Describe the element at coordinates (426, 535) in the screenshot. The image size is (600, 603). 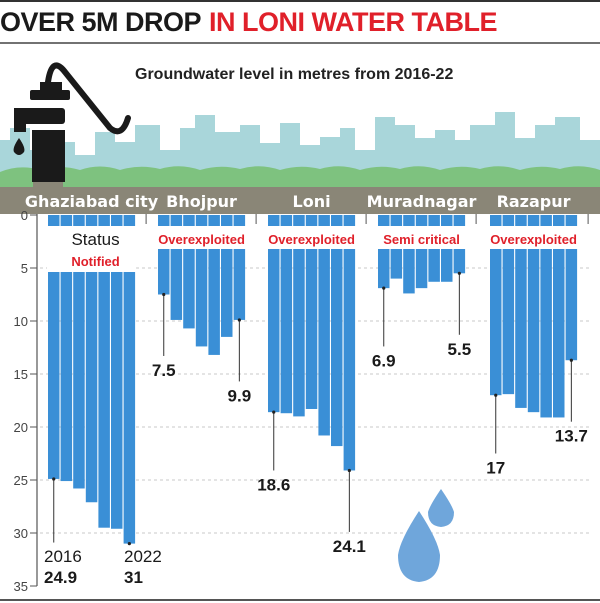
I see `water-drop-icon` at that location.